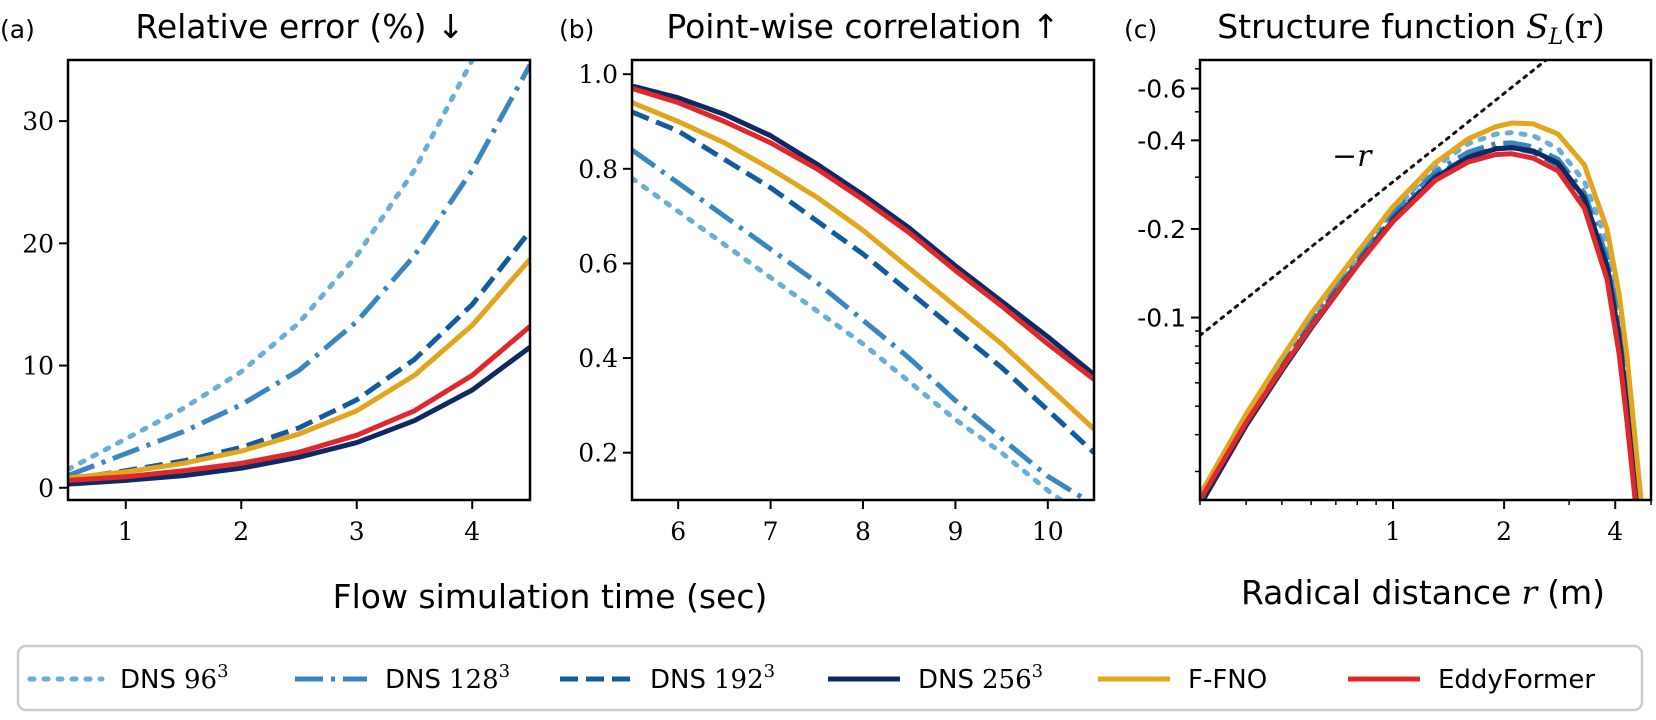  What do you see at coordinates (1366, 26) in the screenshot?
I see `panel-c-title-text: Structure function` at bounding box center [1366, 26].